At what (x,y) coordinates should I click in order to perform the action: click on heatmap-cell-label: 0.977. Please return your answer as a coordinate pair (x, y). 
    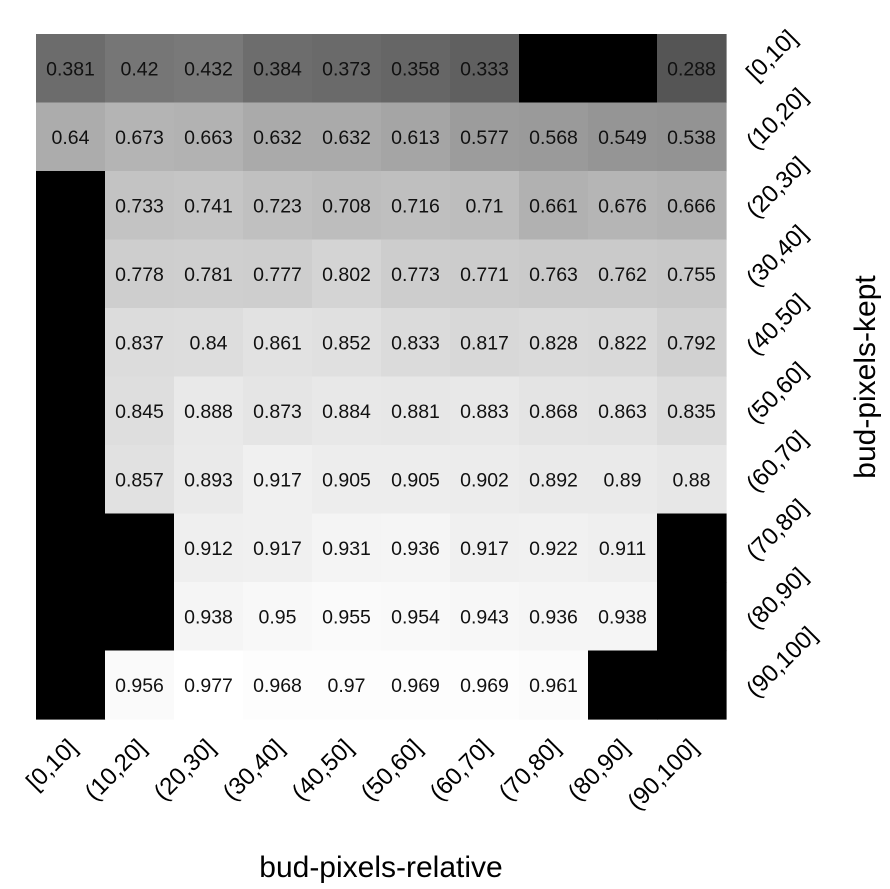
    Looking at the image, I should click on (208, 686).